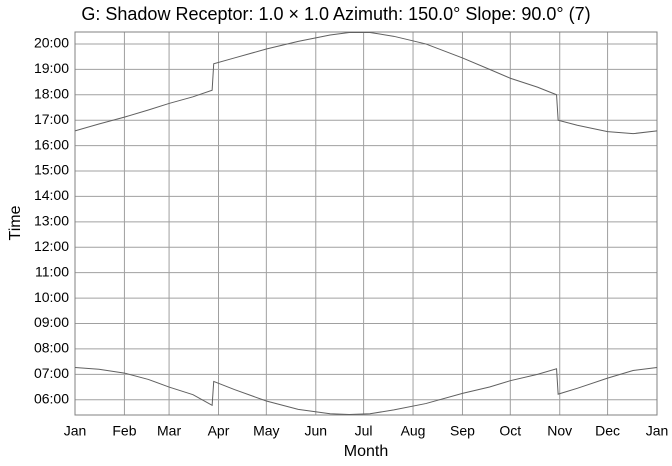  What do you see at coordinates (510, 431) in the screenshot?
I see `x-tick-label: Oct` at bounding box center [510, 431].